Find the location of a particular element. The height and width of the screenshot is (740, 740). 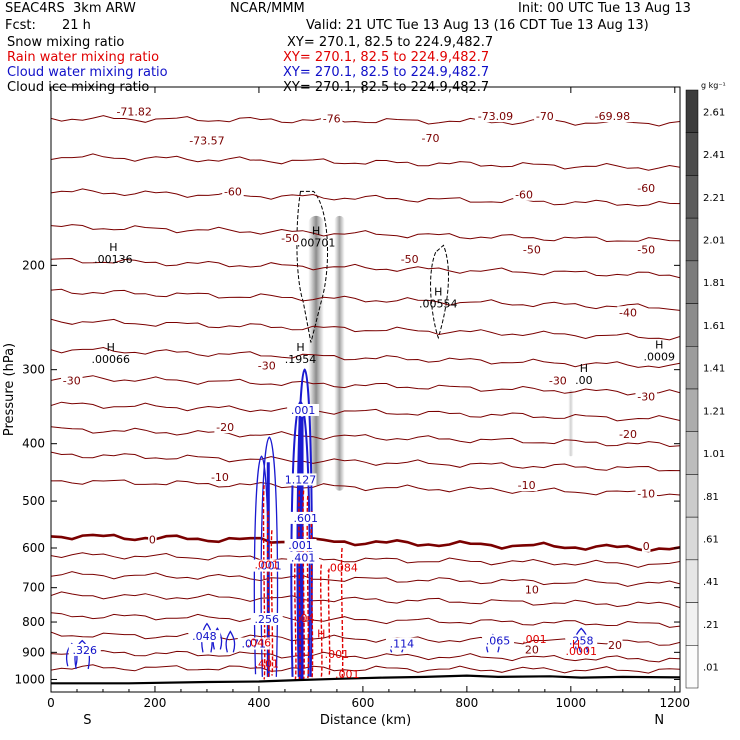

temperature-contour--5 is located at coordinates (365, 488).